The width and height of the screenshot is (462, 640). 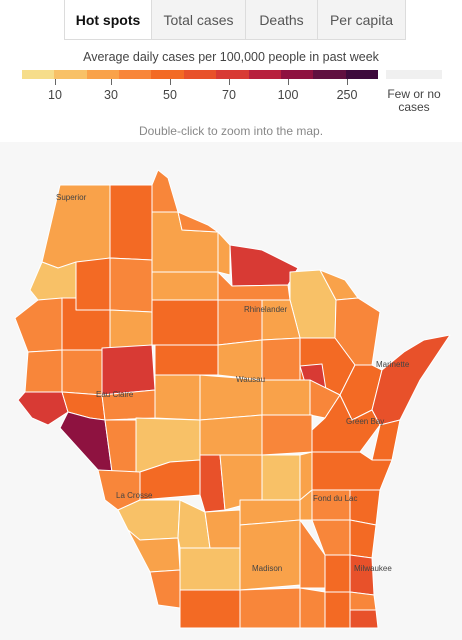 What do you see at coordinates (365, 421) in the screenshot?
I see `city-label: Green Bay` at bounding box center [365, 421].